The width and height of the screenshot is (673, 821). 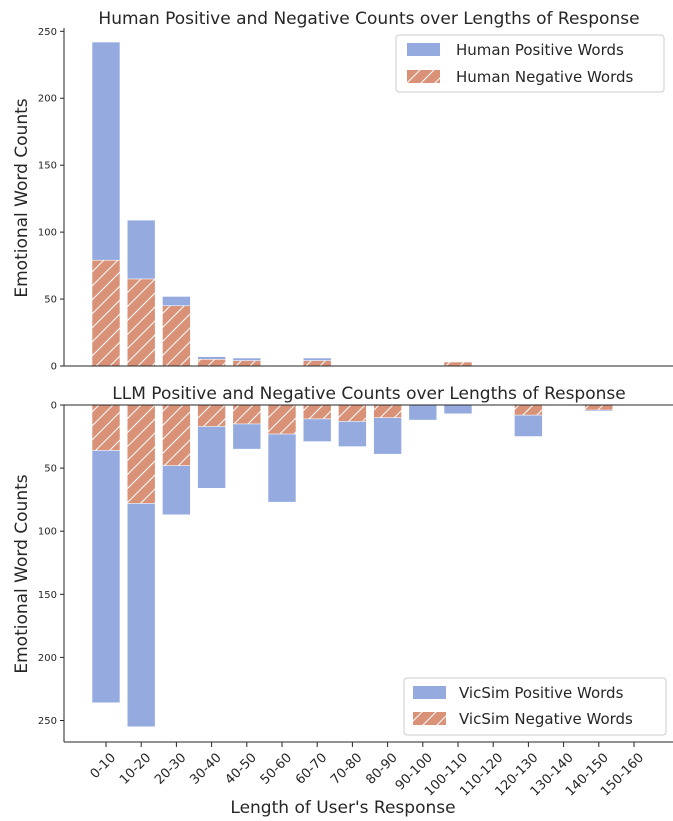 What do you see at coordinates (546, 719) in the screenshot?
I see `llm-legend-negative-label: VicSim Negative Words` at bounding box center [546, 719].